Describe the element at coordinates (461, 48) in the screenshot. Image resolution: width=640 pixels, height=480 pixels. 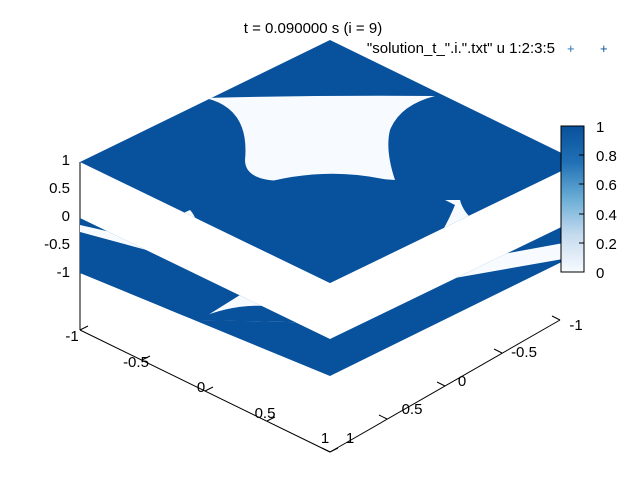
I see `legend-label: "solution_t_".i.".txt" u 1:2:3:5` at that location.